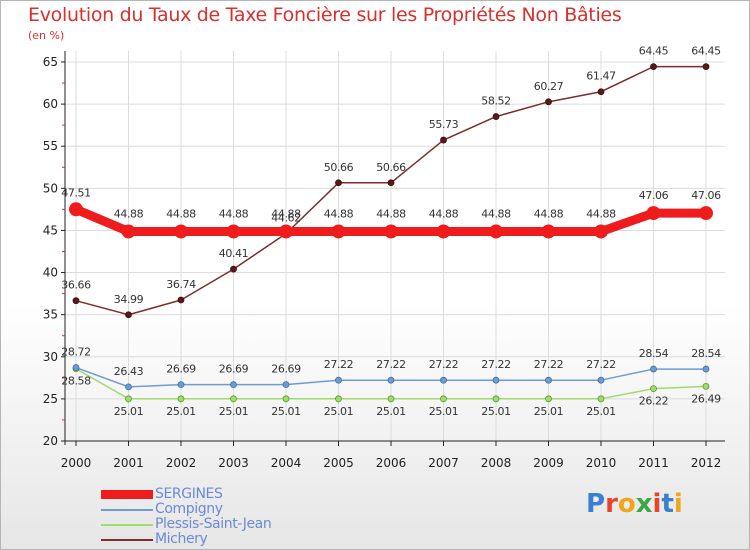 This screenshot has width=750, height=550. What do you see at coordinates (46, 35) in the screenshot?
I see `chart-subtitle: (en %)` at bounding box center [46, 35].